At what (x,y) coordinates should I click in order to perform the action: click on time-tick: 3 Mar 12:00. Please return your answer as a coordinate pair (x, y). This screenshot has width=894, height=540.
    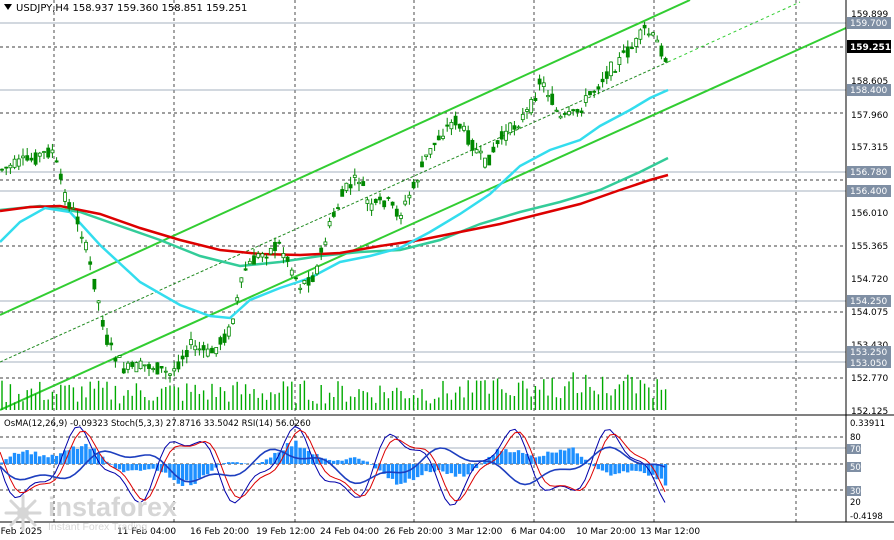
    Looking at the image, I should click on (475, 532).